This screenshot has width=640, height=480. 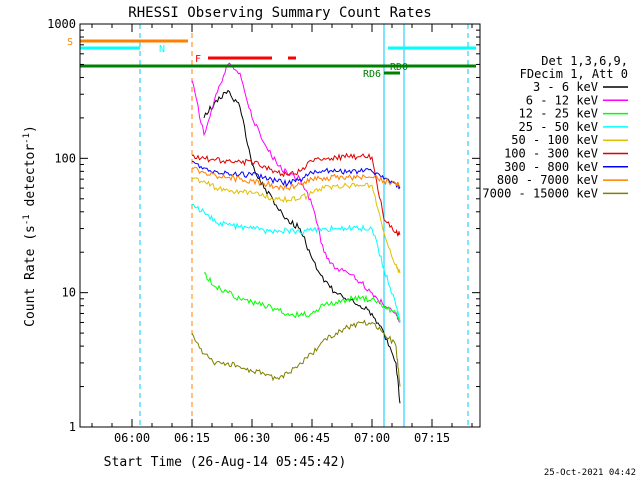 I want to click on x-tick-label-1: 06:15, so click(x=192, y=438).